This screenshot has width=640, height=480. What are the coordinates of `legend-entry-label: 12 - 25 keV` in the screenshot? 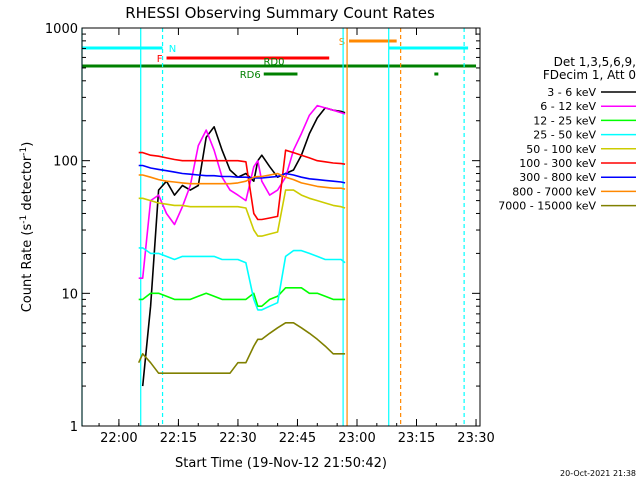 It's located at (564, 120).